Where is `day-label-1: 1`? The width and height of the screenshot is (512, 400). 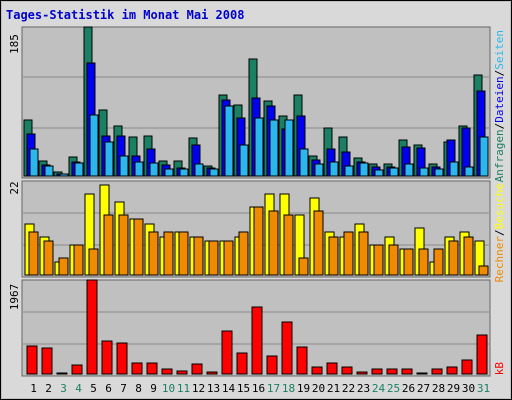 day-label-1: 1 is located at coordinates (33, 388).